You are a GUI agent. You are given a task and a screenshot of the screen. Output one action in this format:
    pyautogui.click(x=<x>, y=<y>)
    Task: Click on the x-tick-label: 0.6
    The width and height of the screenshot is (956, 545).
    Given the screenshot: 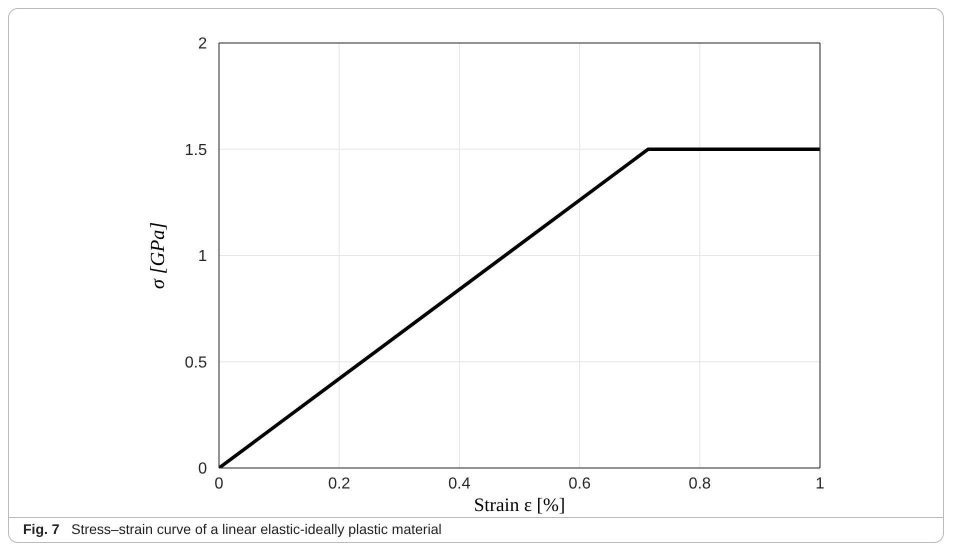 What is the action you would take?
    pyautogui.click(x=579, y=483)
    